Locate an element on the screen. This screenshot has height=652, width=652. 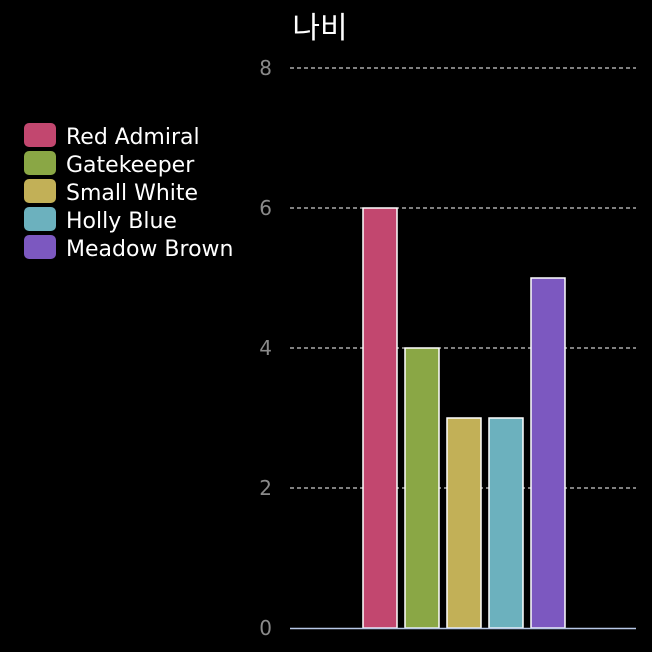
y-tick-label: 8 is located at coordinates (265, 68).